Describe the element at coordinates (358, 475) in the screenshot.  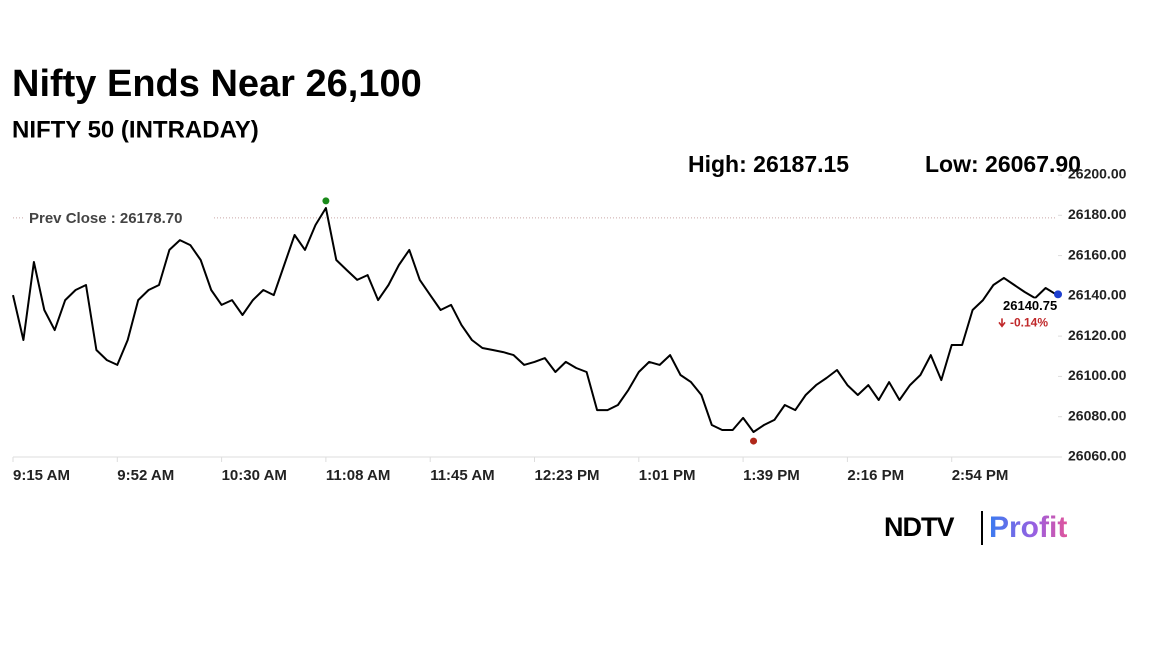
I see `x-tick-label: 11:08 AM` at that location.